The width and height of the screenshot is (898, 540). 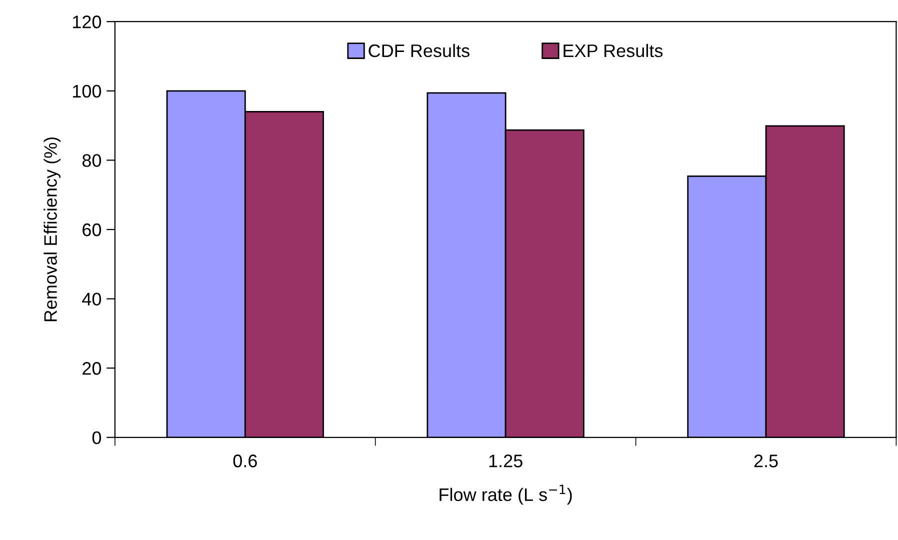 What do you see at coordinates (52, 229) in the screenshot?
I see `y-axis-title: Removal Efficiency (%)` at bounding box center [52, 229].